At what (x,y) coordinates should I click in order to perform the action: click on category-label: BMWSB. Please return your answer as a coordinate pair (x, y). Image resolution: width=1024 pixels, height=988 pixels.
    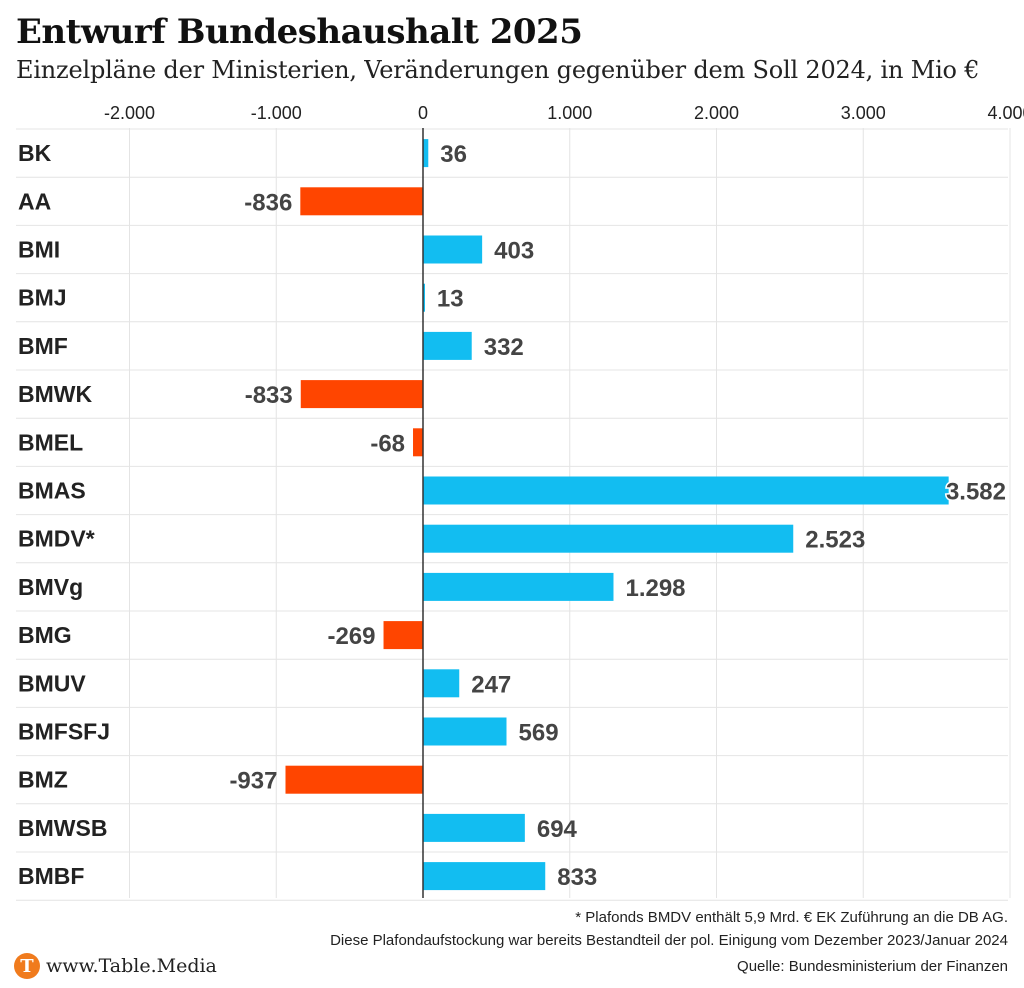
    Looking at the image, I should click on (62, 828).